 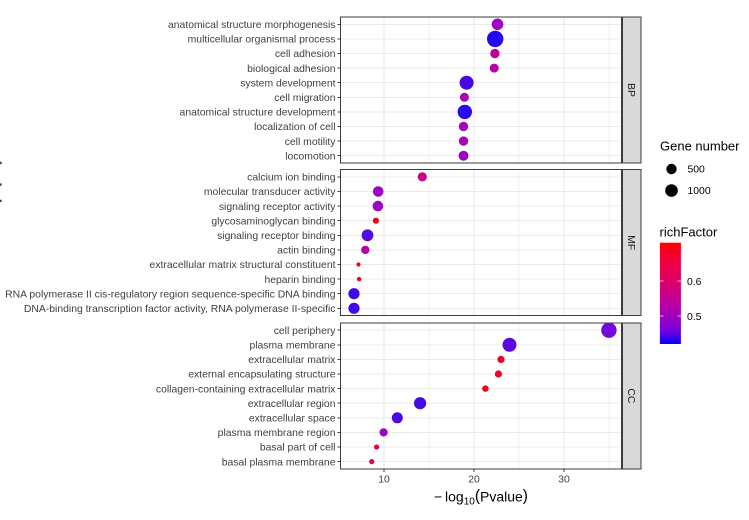 I want to click on svg-text: 30, so click(x=564, y=480).